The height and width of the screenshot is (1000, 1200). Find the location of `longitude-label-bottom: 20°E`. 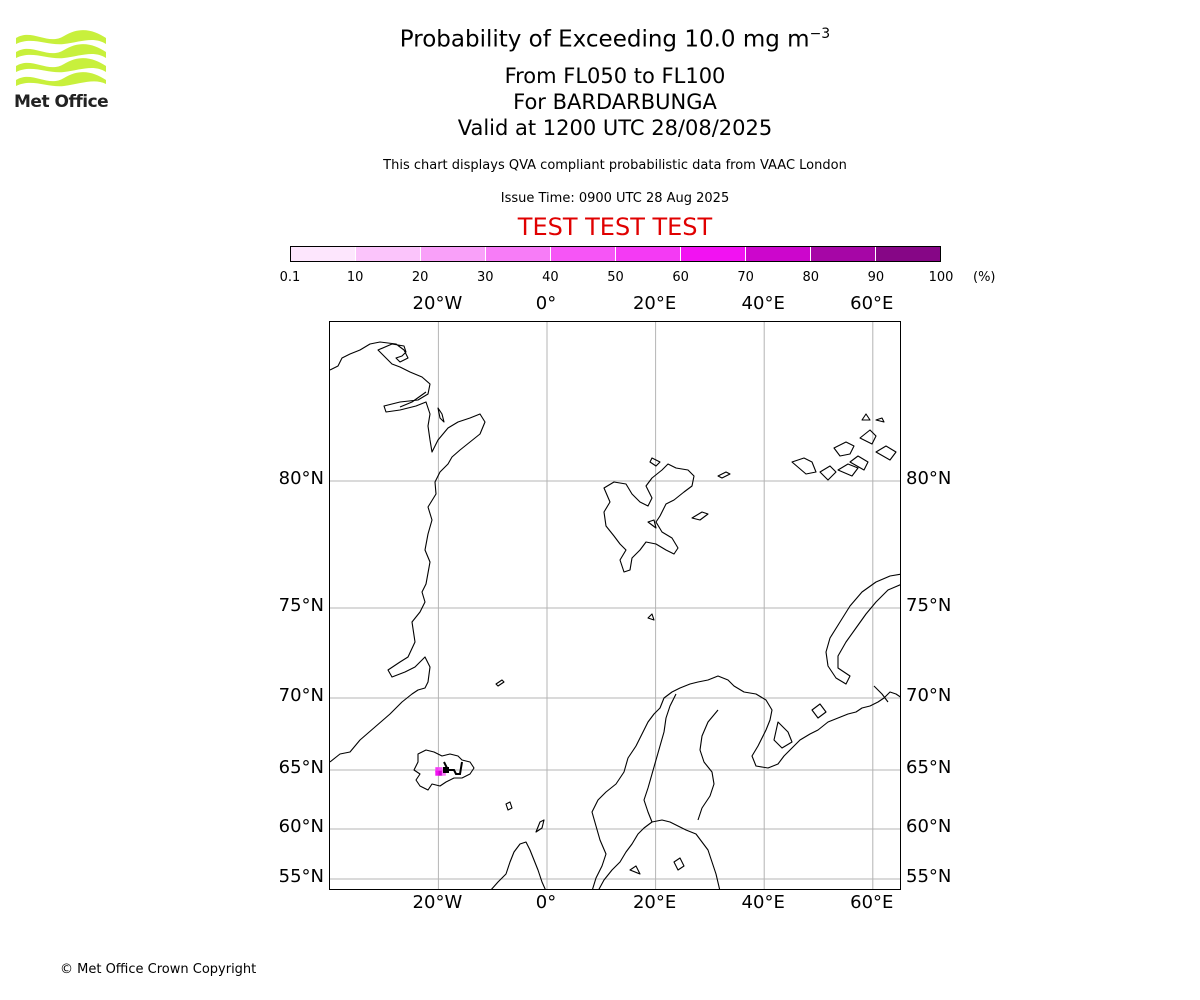

longitude-label-bottom: 20°E is located at coordinates (654, 902).